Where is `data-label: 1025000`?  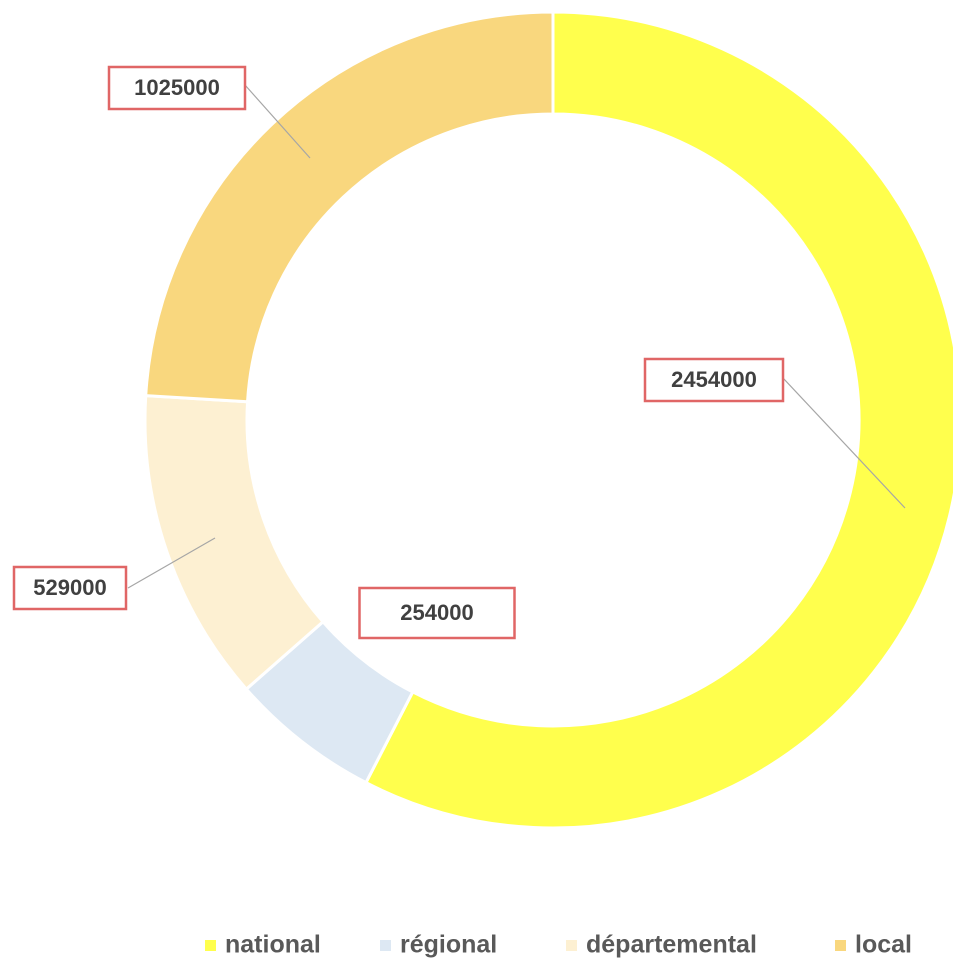 data-label: 1025000 is located at coordinates (177, 87).